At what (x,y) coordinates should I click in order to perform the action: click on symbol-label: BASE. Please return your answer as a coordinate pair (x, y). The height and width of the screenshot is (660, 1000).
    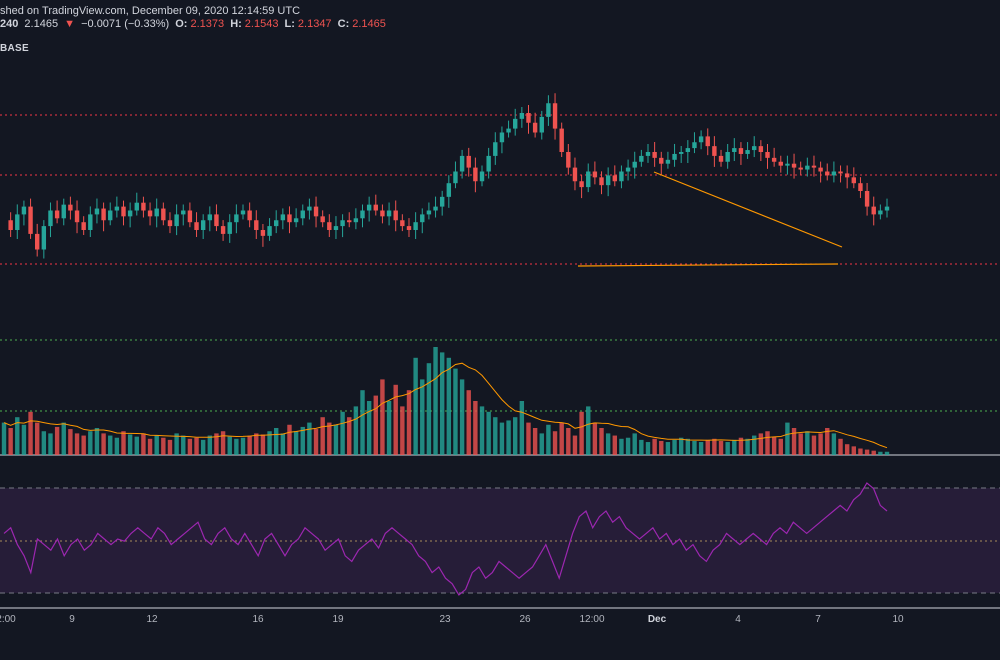
    Looking at the image, I should click on (14, 48).